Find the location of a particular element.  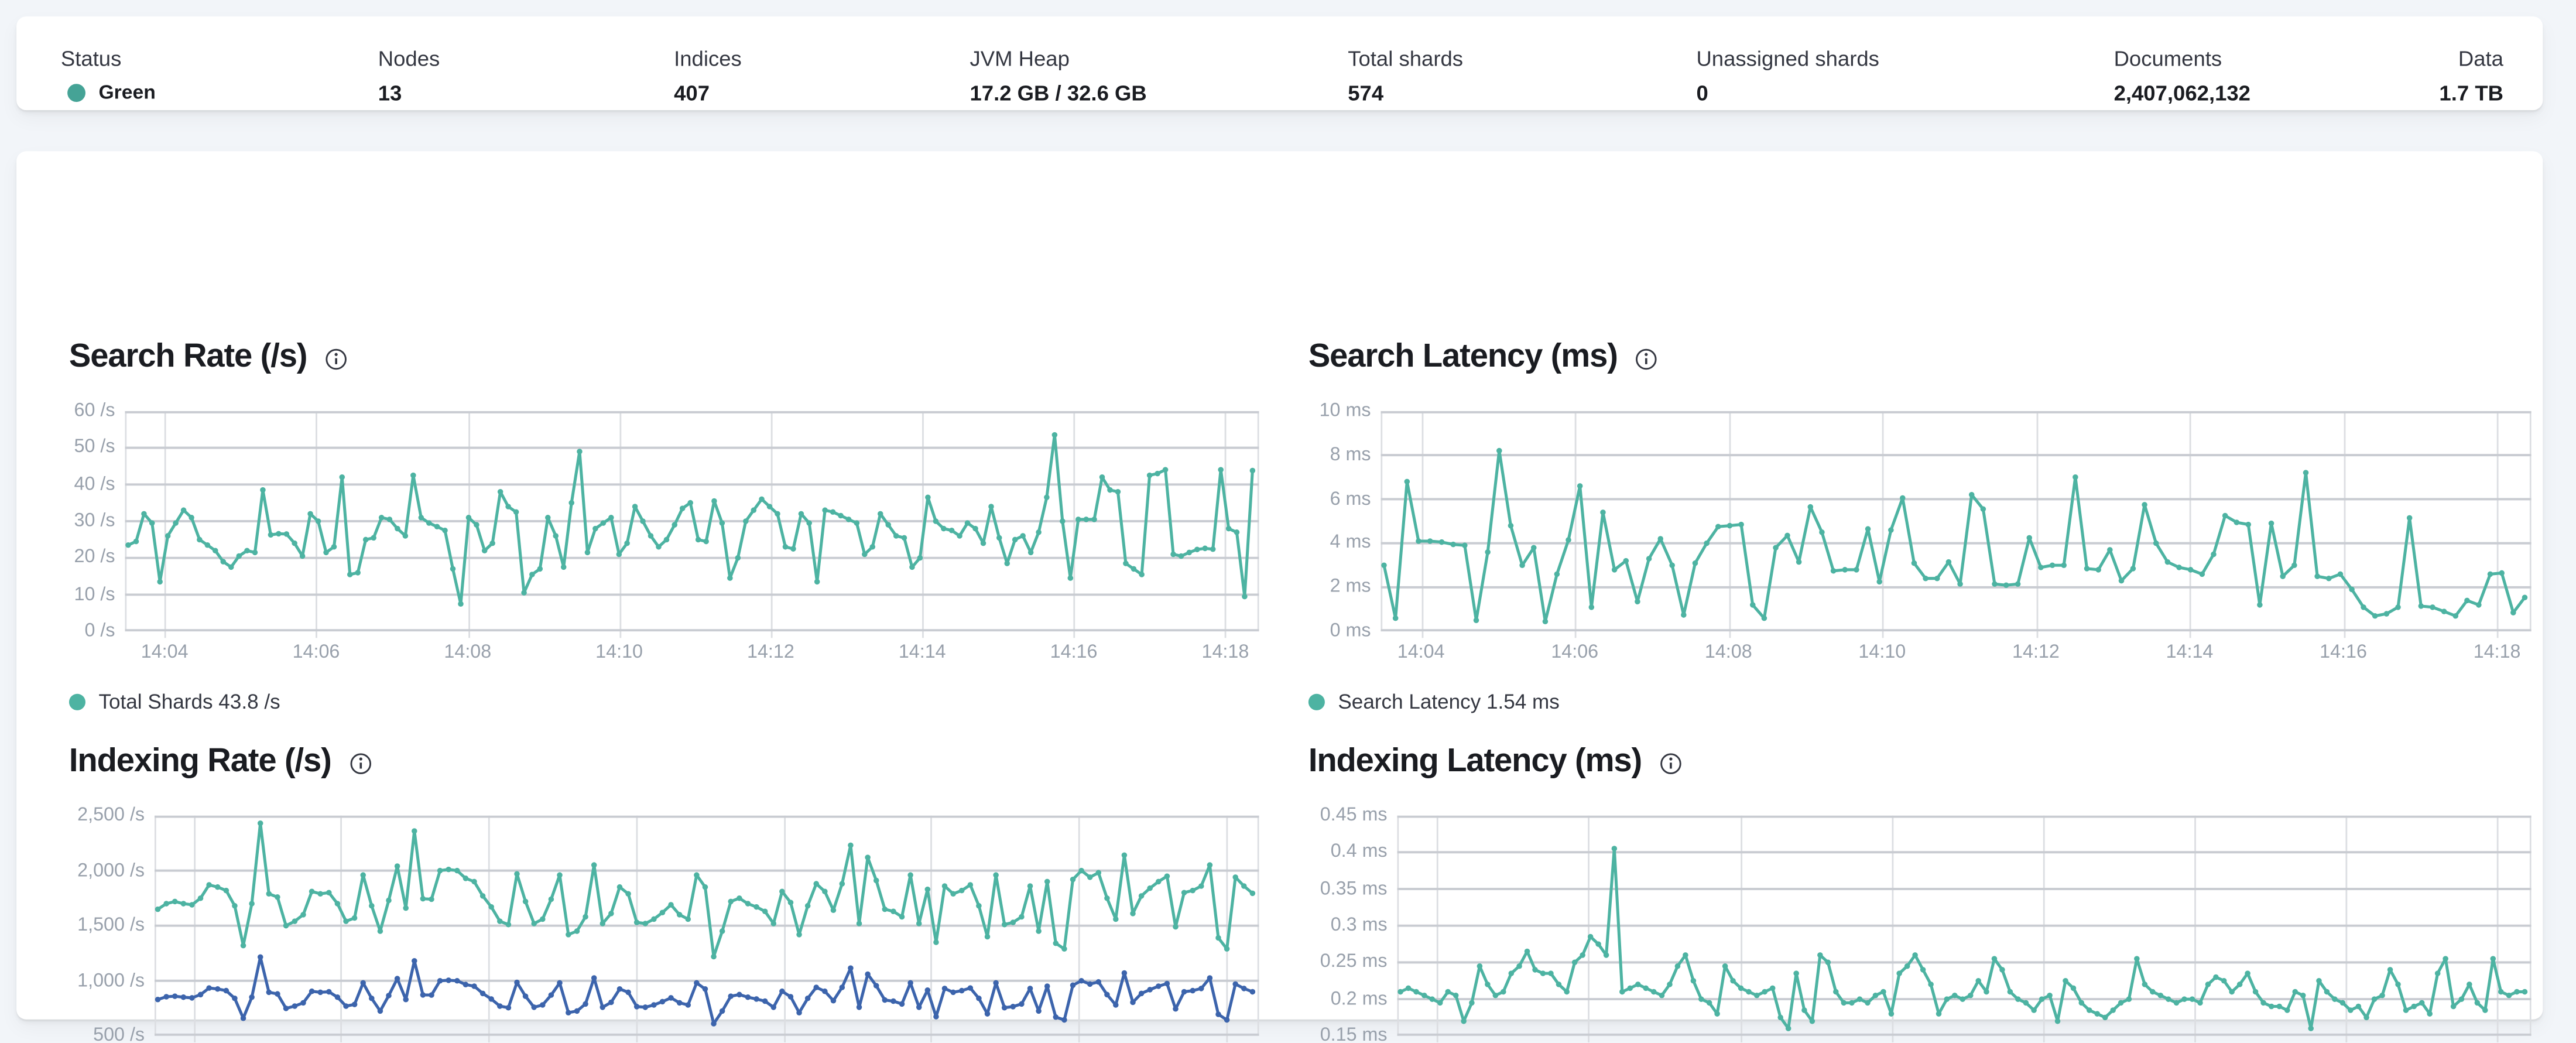

legend-label: Search Latency 1.54 ms is located at coordinates (1449, 702).